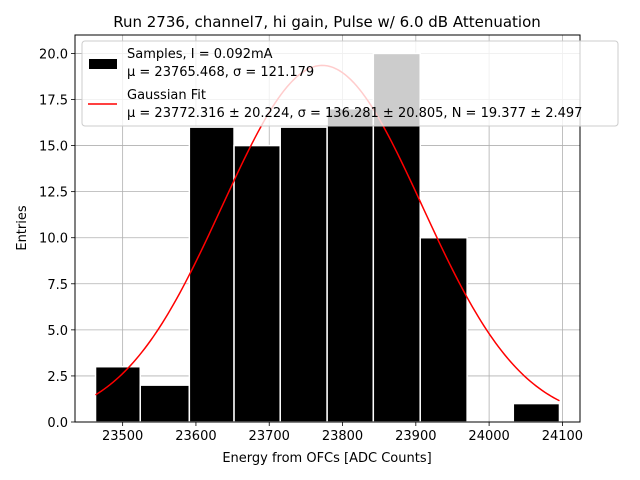 The width and height of the screenshot is (640, 480). I want to click on y-axis-label: Entries, so click(22, 228).